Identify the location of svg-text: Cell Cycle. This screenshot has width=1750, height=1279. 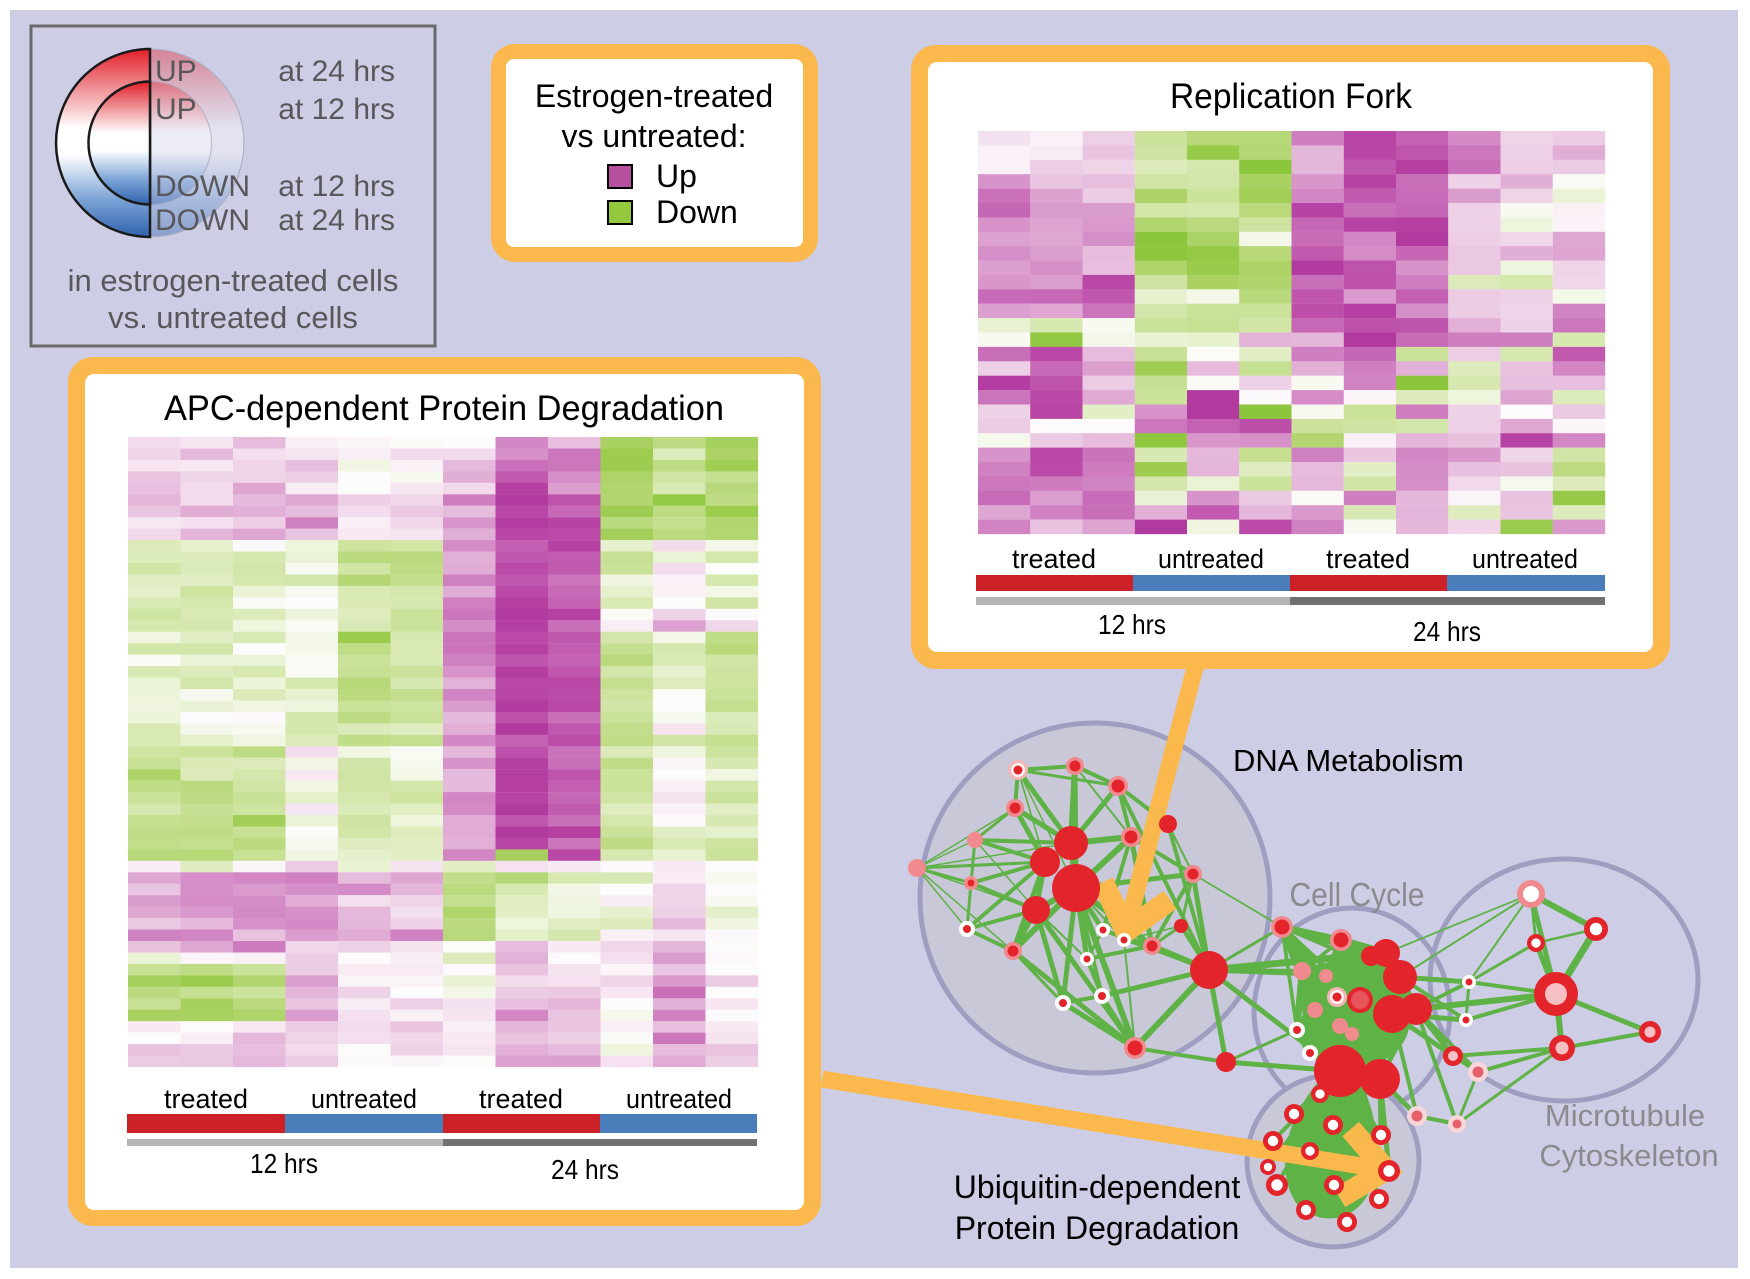
(1357, 894).